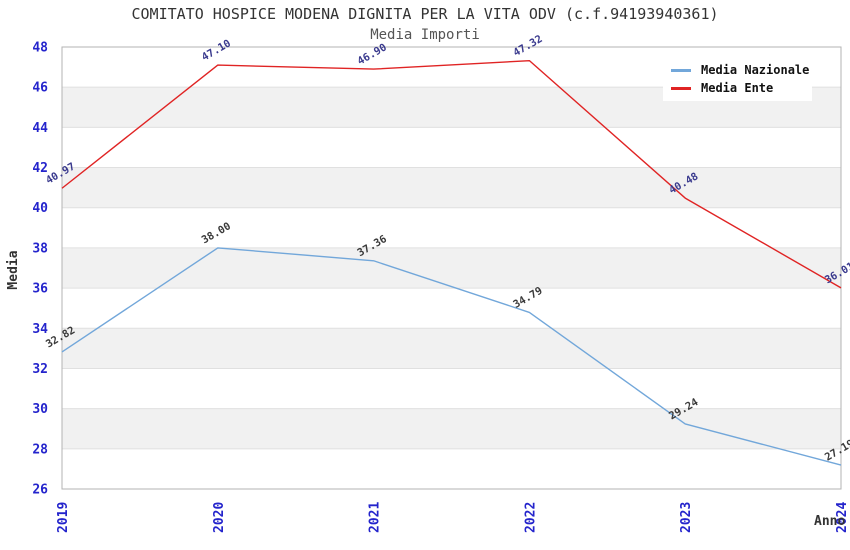 The image size is (850, 550). I want to click on x-axis-label: Anno, so click(830, 521).